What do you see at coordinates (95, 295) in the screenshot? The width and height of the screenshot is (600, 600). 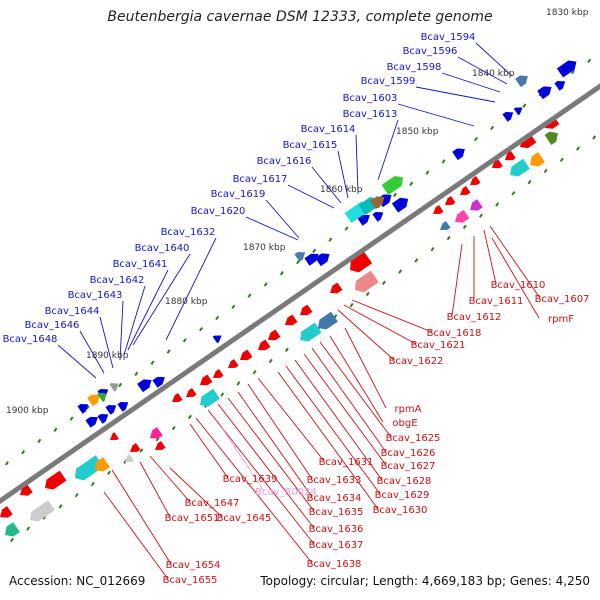 I see `forward-gene-label: Bcav_1643` at bounding box center [95, 295].